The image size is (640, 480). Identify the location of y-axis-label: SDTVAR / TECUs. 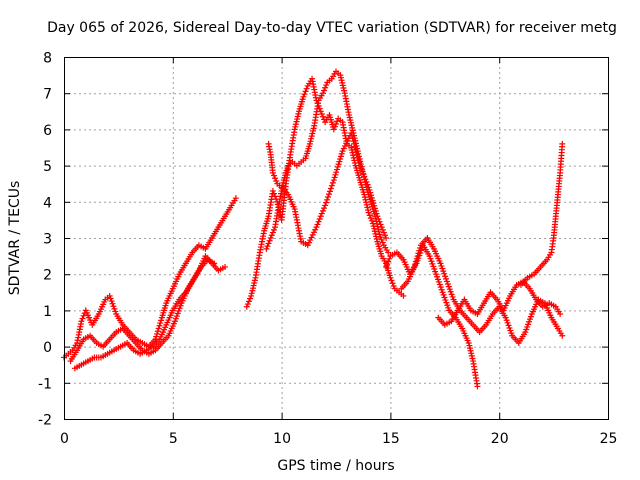
(15, 238).